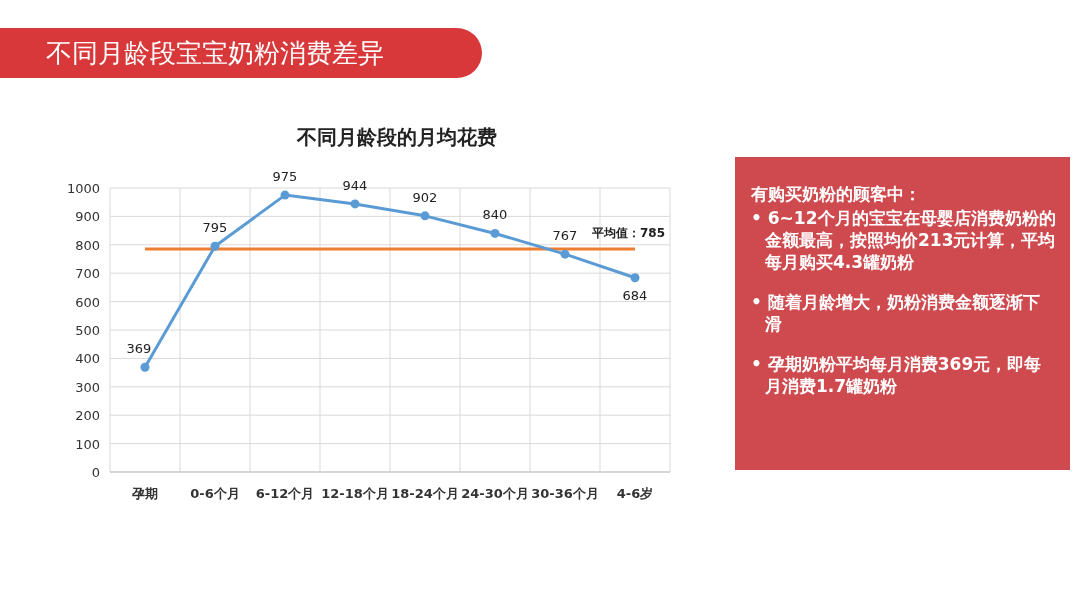 The image size is (1080, 608). Describe the element at coordinates (87, 245) in the screenshot. I see `y-tick-label: 800` at that location.